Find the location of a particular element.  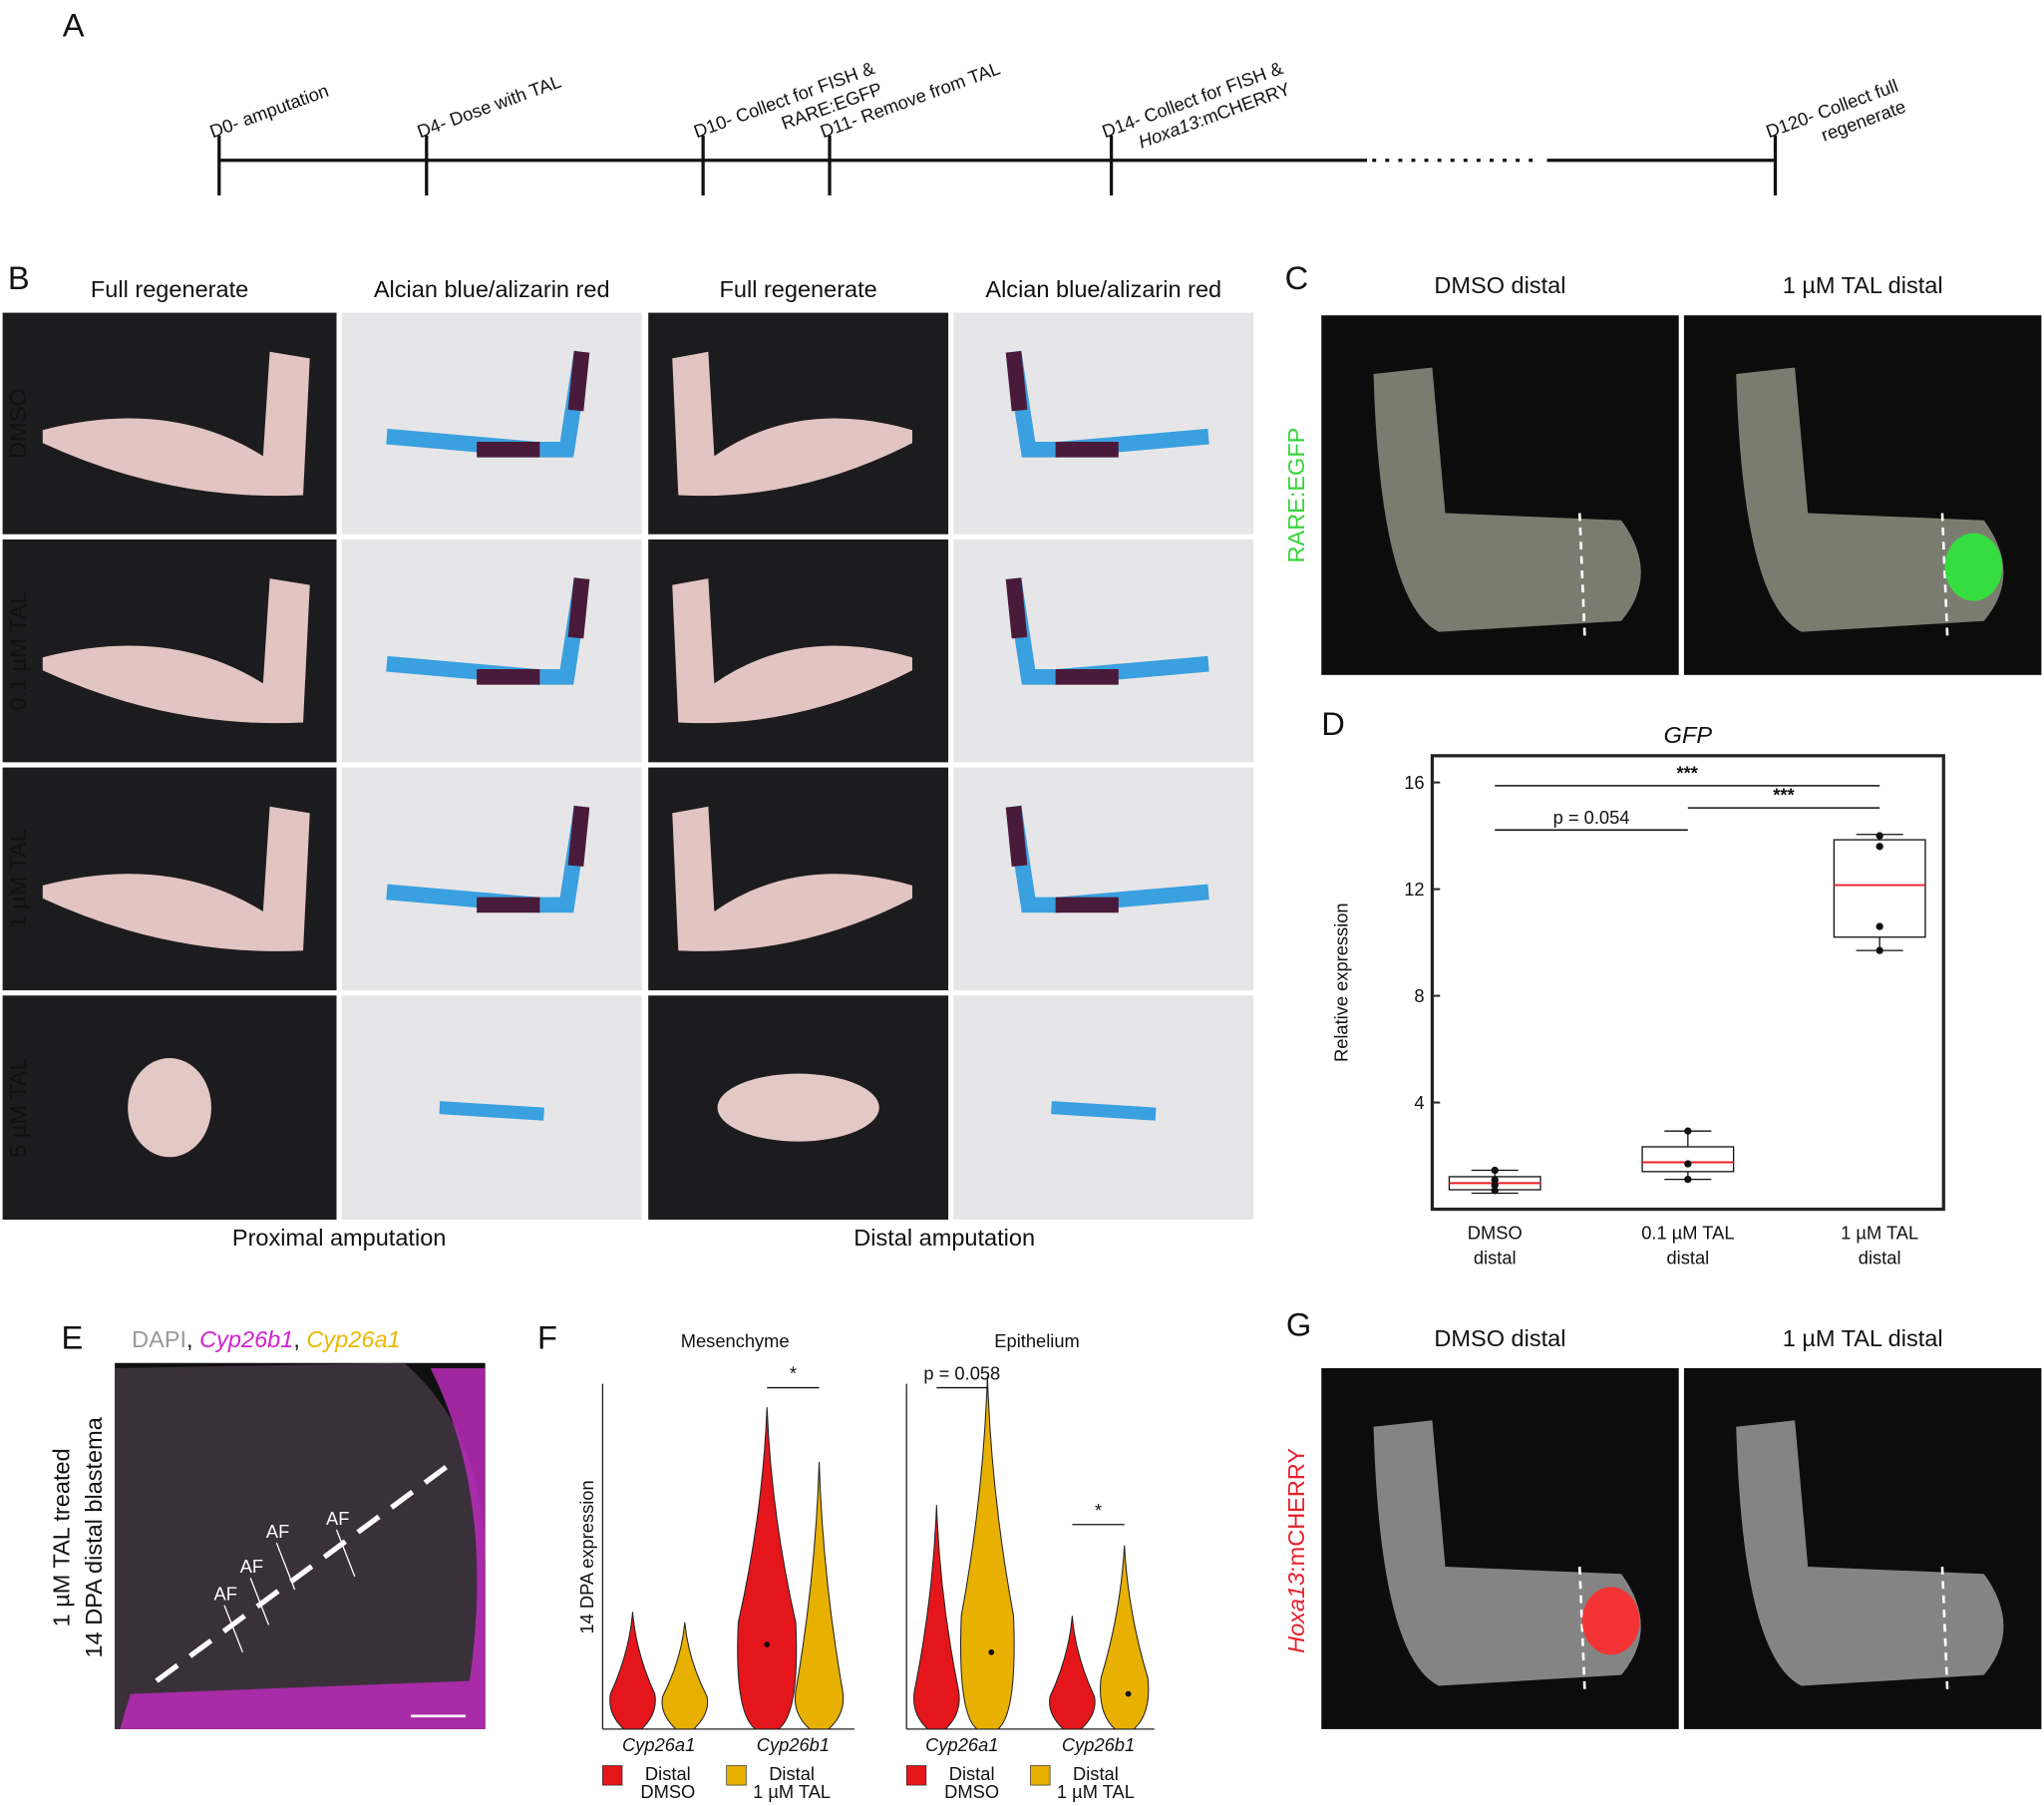

panel-letter: C is located at coordinates (1297, 277).